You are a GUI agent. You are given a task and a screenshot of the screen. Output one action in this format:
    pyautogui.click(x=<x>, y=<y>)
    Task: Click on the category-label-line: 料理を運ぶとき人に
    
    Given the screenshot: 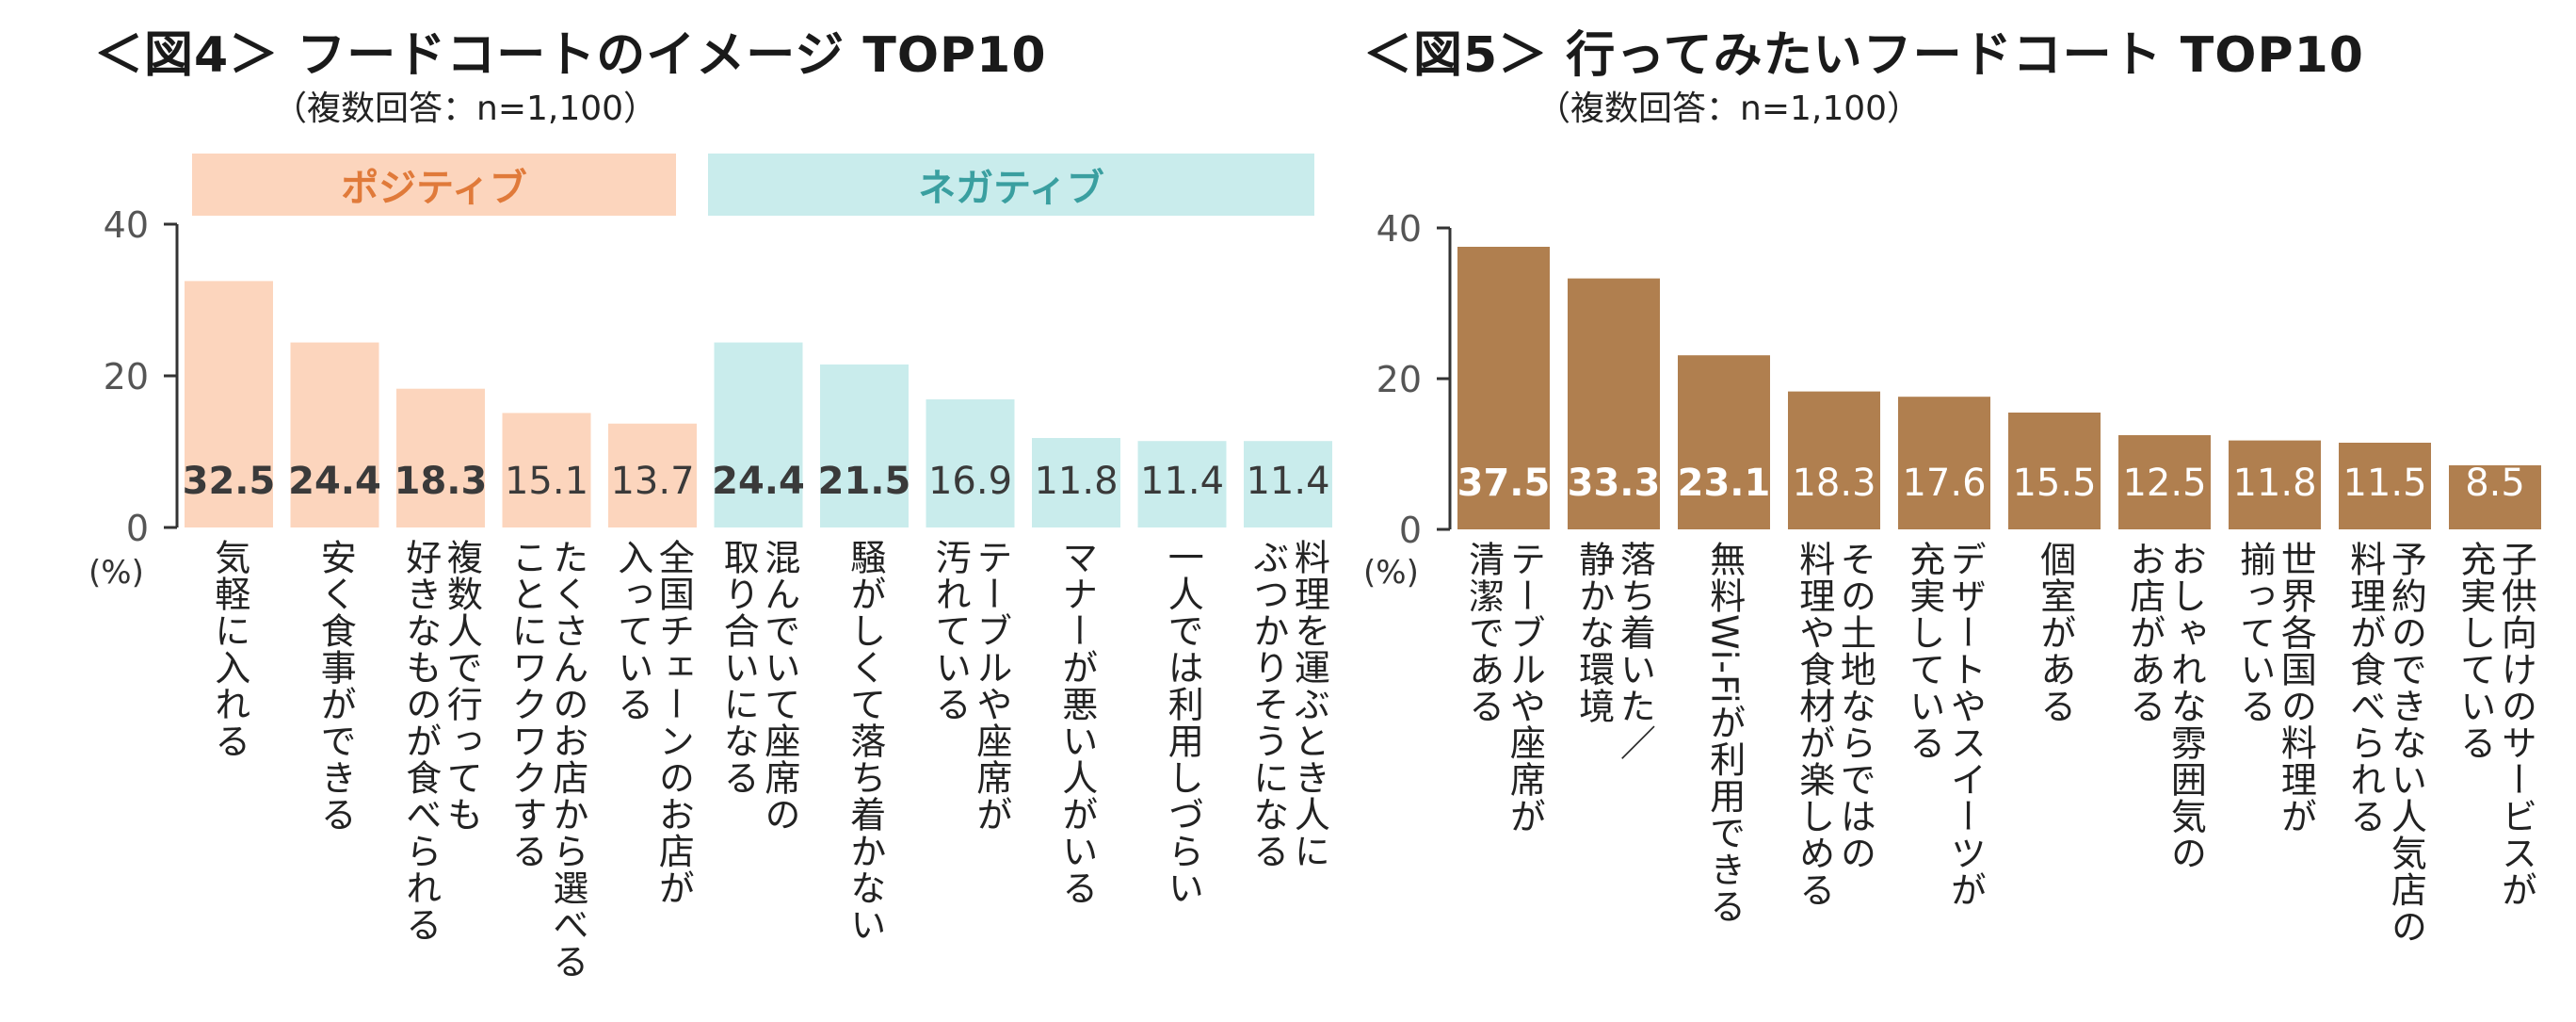 What is the action you would take?
    pyautogui.click(x=1309, y=704)
    